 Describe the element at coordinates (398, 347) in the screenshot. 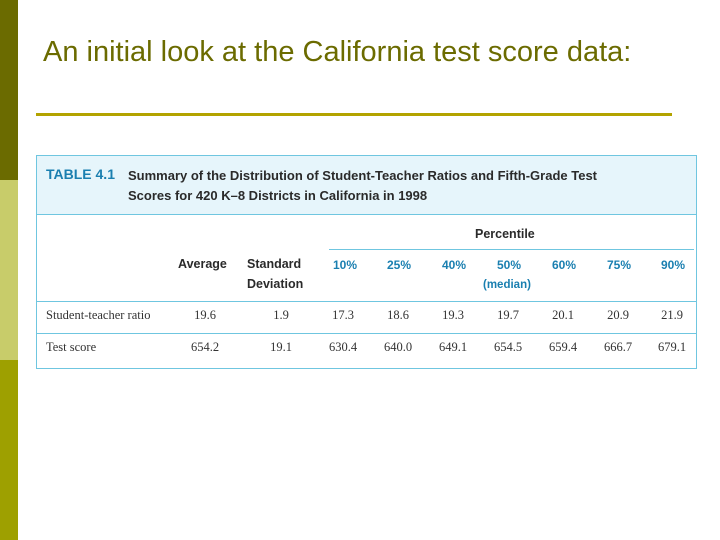

I see `row-pct-25: 640.0` at that location.